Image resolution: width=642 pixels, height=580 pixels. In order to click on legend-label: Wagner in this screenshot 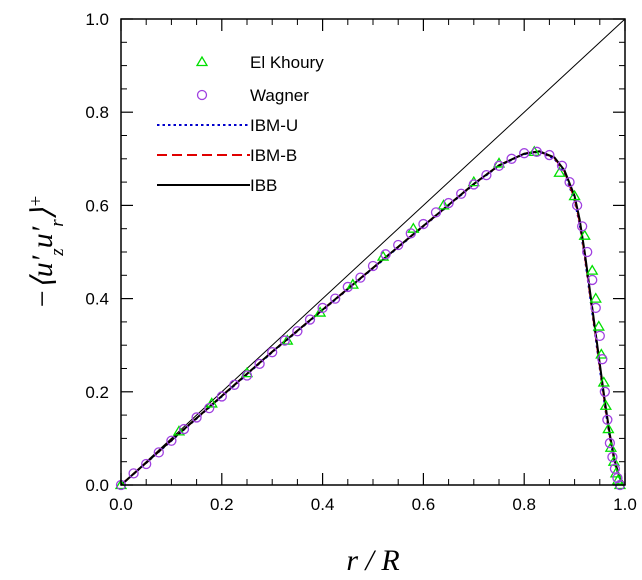, I will do `click(279, 95)`.